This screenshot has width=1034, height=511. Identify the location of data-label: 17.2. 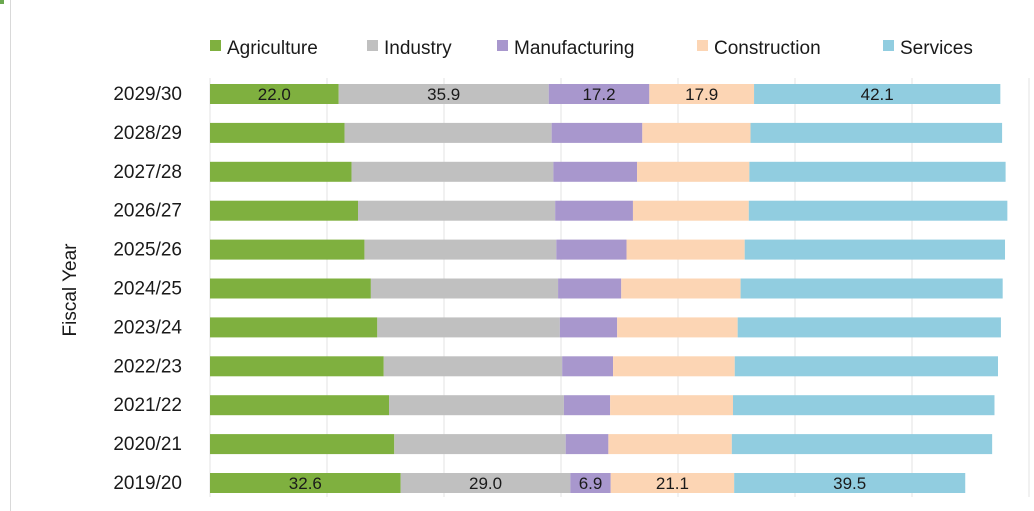
(598, 94).